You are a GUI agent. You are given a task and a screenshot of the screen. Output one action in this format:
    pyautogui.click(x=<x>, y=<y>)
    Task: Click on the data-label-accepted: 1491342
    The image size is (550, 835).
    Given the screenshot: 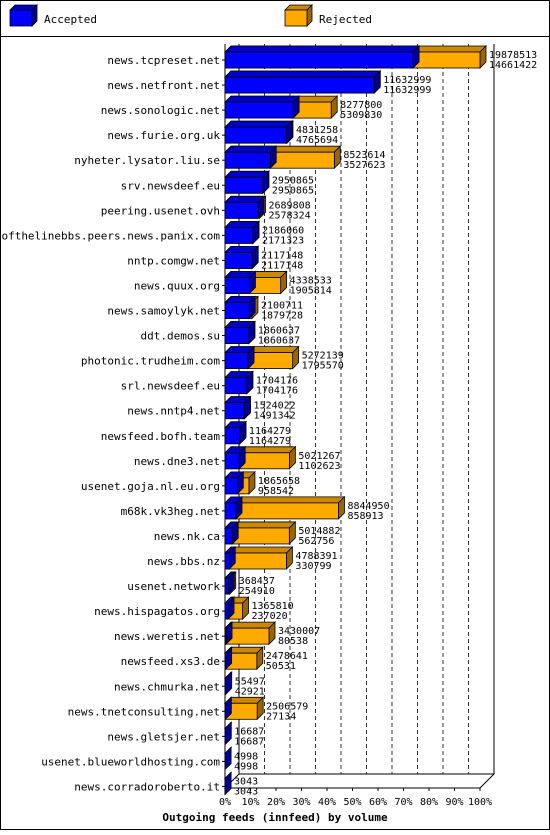 What is the action you would take?
    pyautogui.click(x=275, y=416)
    